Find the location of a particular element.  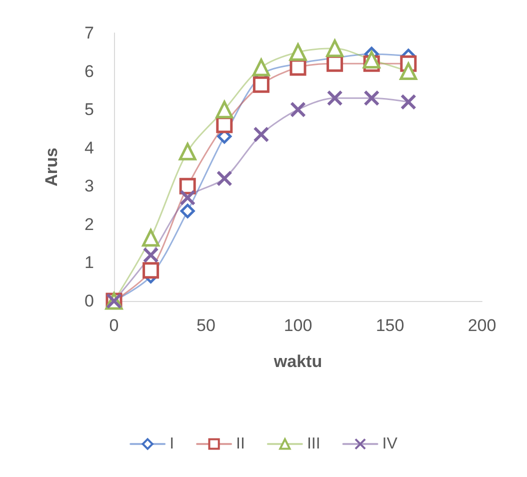

y-tick-label: 3 is located at coordinates (89, 186).